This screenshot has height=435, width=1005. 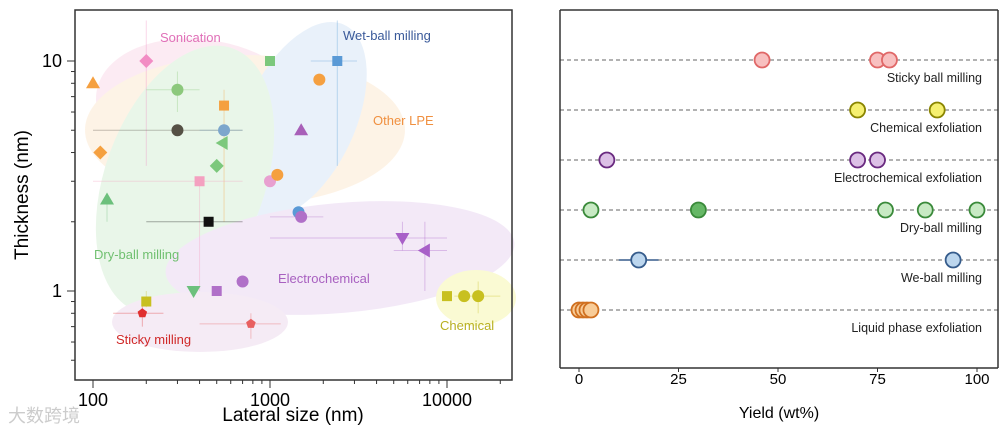 What do you see at coordinates (22, 195) in the screenshot?
I see `y-axis-label-left: Thickness (nm)` at bounding box center [22, 195].